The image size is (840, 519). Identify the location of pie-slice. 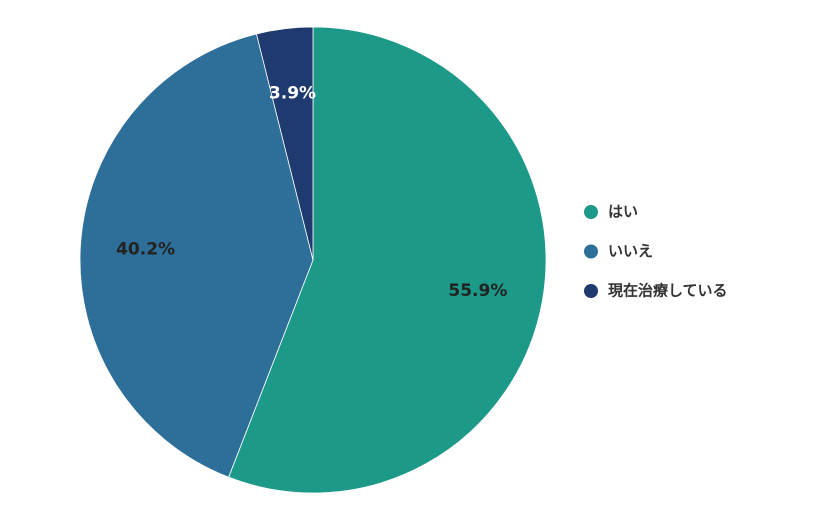
(284, 143).